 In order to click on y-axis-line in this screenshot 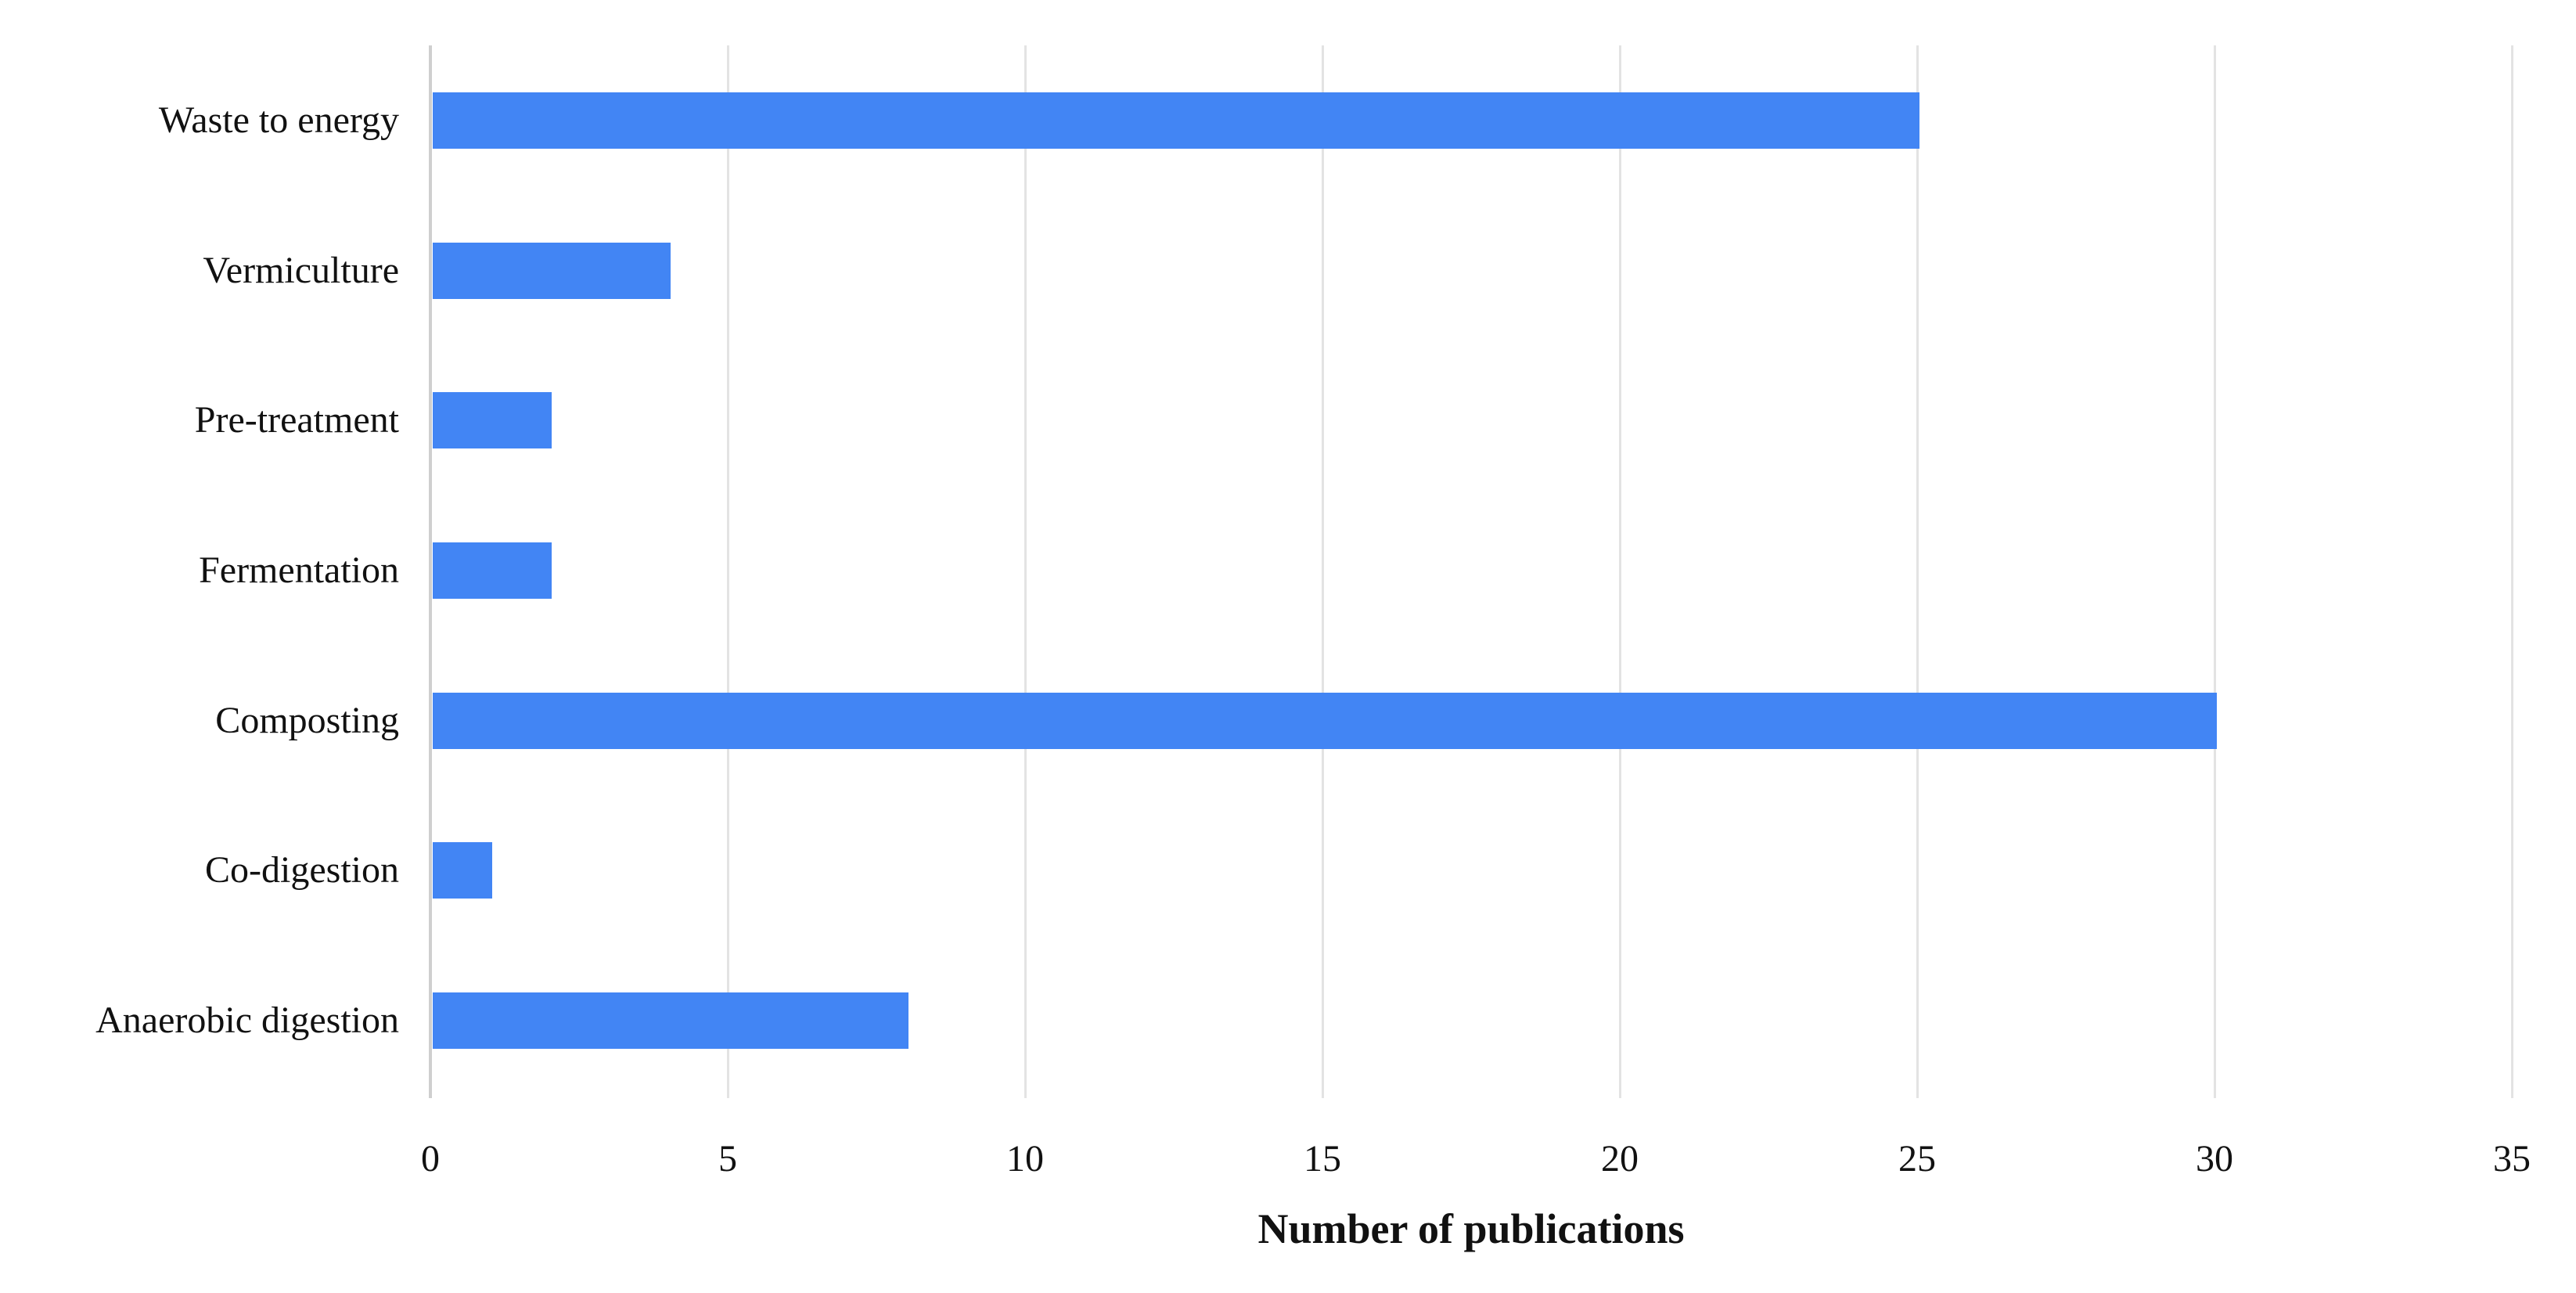, I will do `click(430, 571)`.